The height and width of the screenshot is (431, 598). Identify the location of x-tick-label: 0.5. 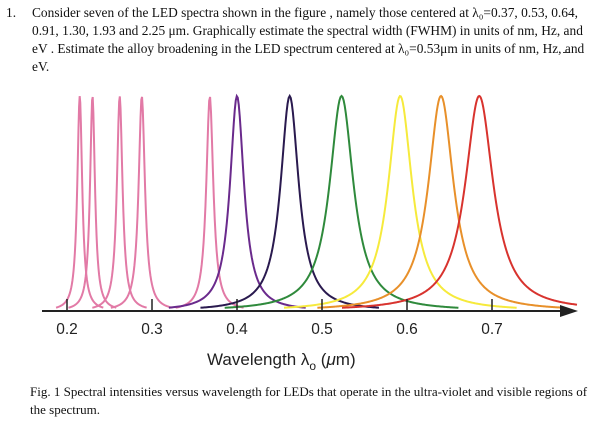
(322, 329).